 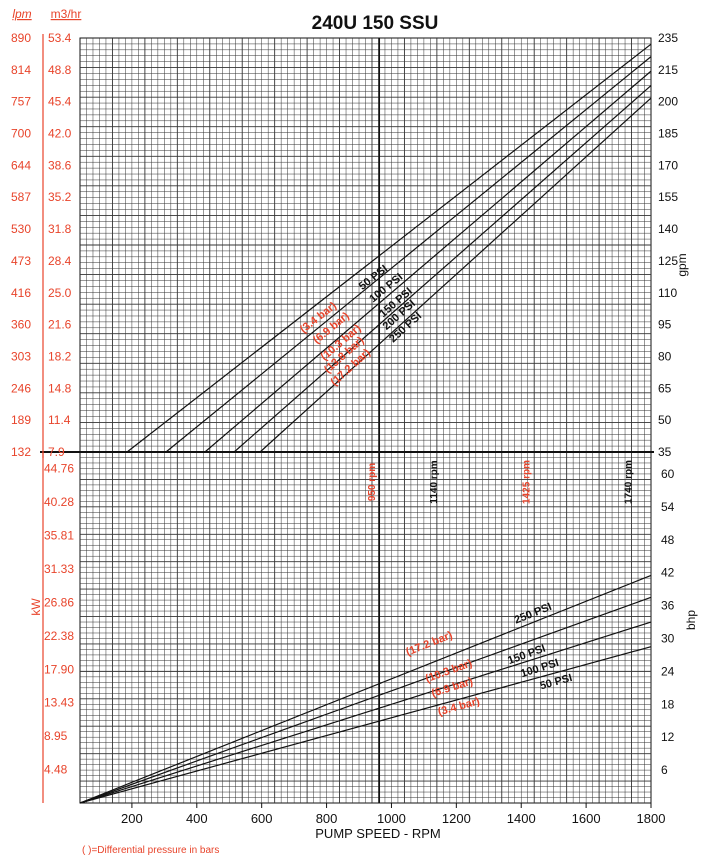 What do you see at coordinates (60, 388) in the screenshot?
I see `m3hr-tick-label: 14.8` at bounding box center [60, 388].